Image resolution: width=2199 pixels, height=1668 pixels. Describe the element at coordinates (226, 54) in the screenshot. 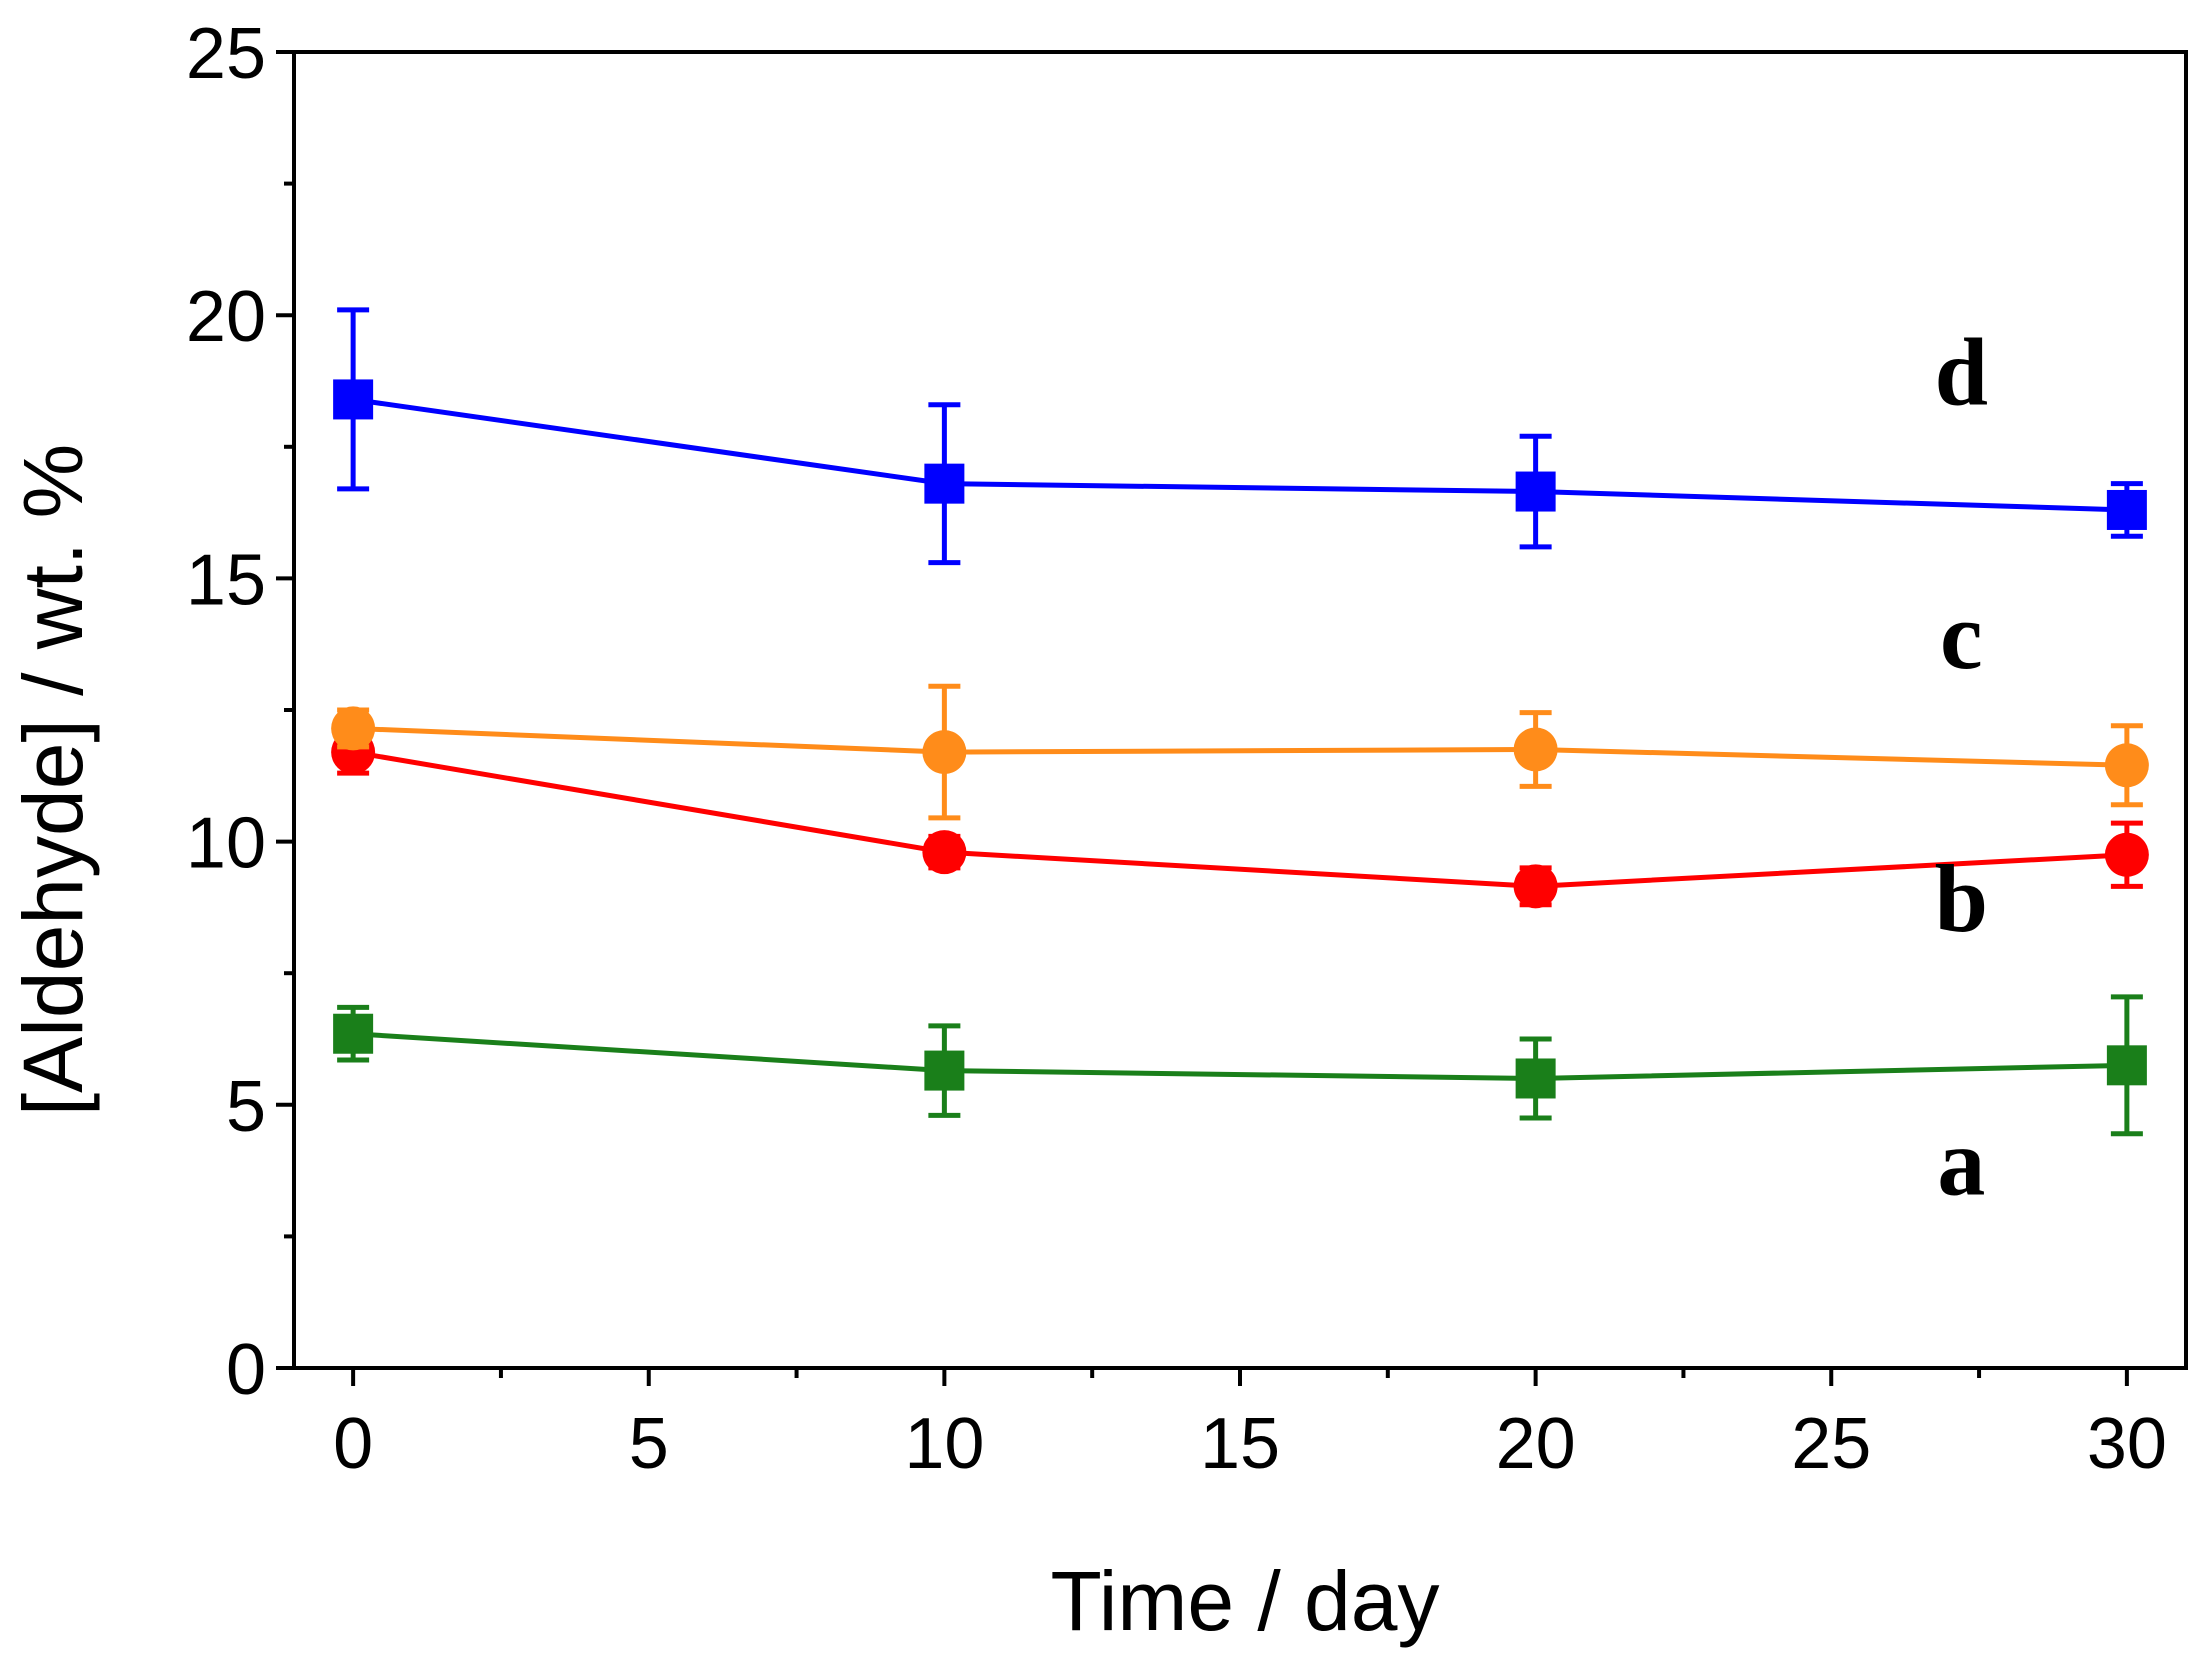

I see `y-tick-label: 25` at that location.